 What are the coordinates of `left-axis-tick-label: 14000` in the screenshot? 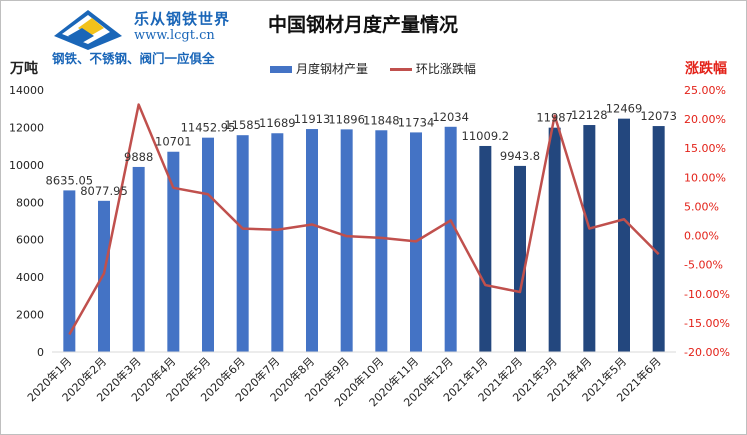 It's located at (26, 90).